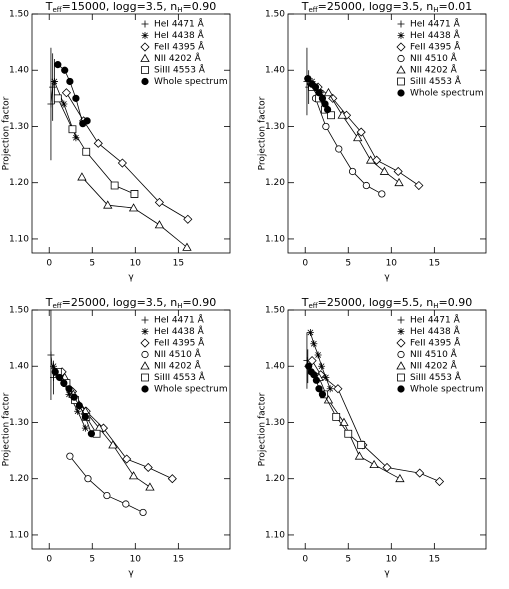  I want to click on chart-title: Teff=25000, logg=3.5, nH=0.90, so click(131, 303).